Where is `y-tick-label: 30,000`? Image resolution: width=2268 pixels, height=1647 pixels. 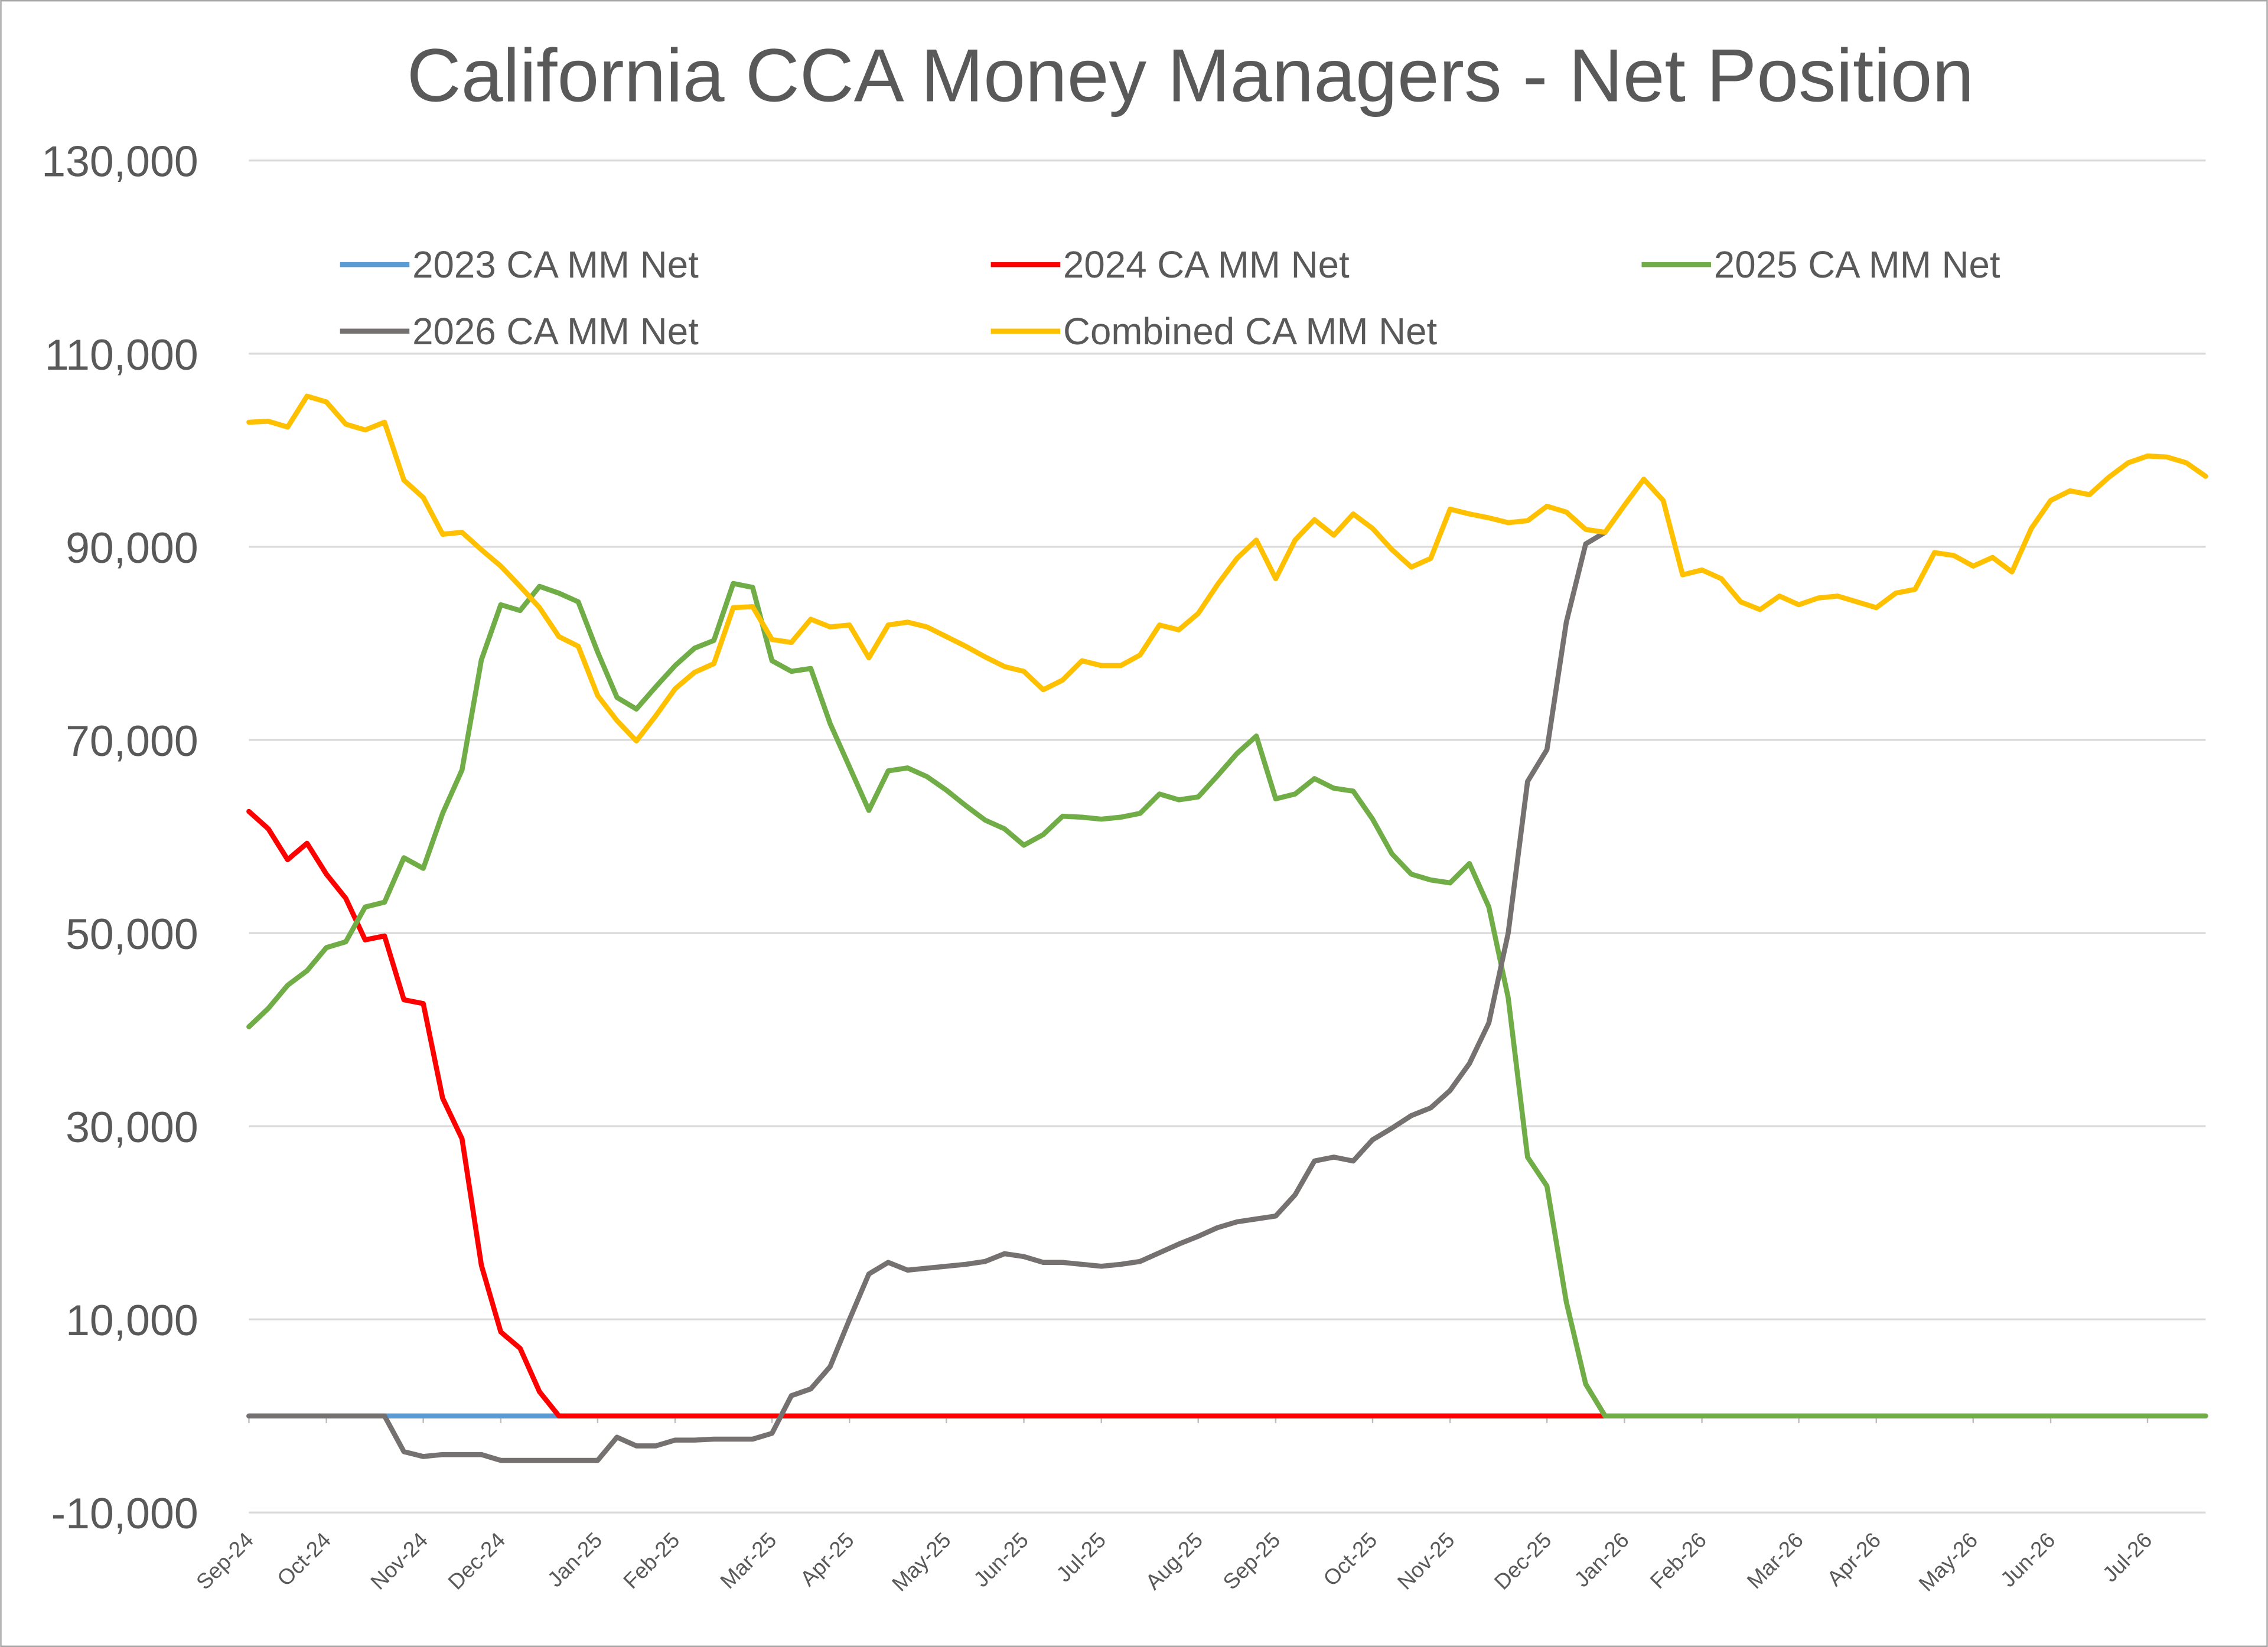 y-tick-label: 30,000 is located at coordinates (132, 1127).